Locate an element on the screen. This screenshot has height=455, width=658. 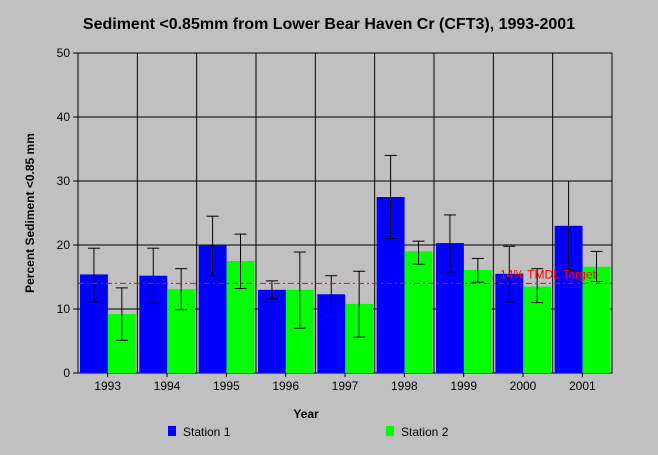
x-axis-ticks: 1993 1994 1995 1996 1997 1998 1999 2000 2001 is located at coordinates (345, 383).